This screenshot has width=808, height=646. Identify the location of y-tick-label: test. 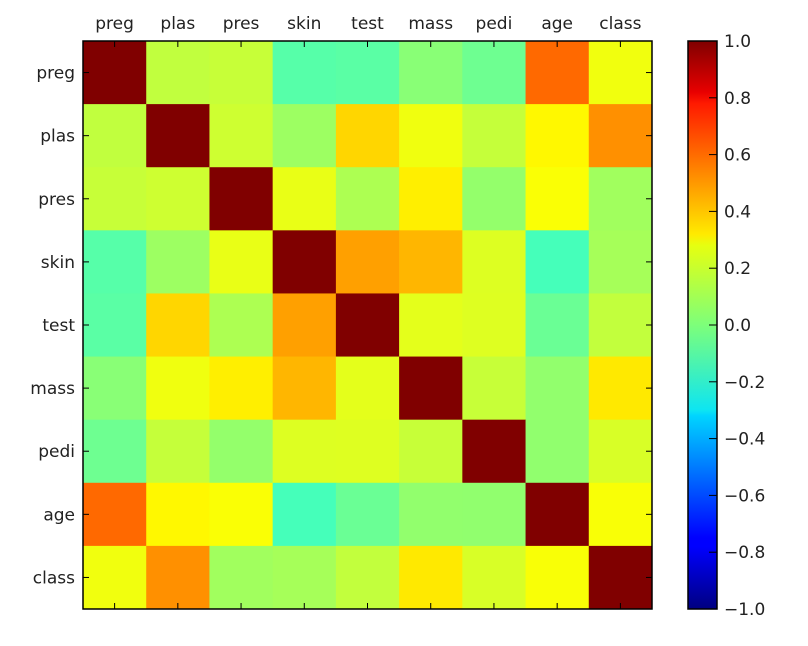
(58, 326).